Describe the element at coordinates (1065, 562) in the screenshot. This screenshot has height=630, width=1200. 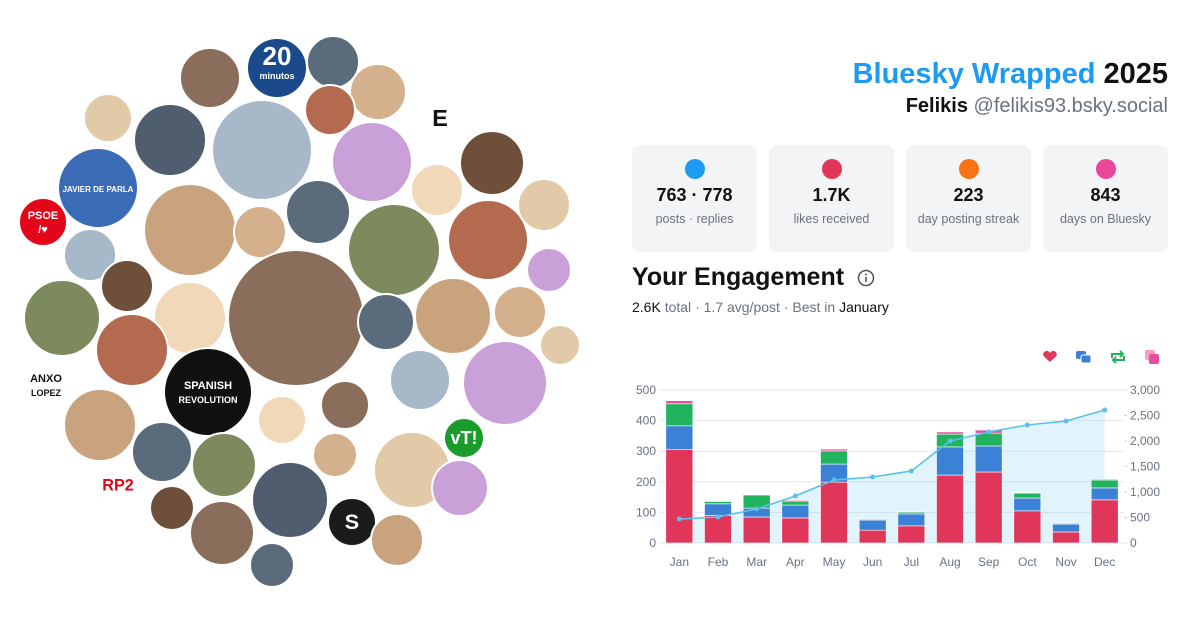
I see `x-tick-label: Nov` at that location.